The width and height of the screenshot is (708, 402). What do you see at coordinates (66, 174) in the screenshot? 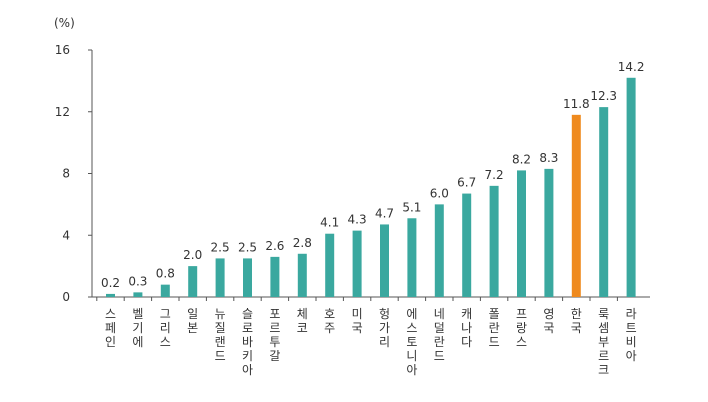
I see `y-tick-label: 8` at bounding box center [66, 174].